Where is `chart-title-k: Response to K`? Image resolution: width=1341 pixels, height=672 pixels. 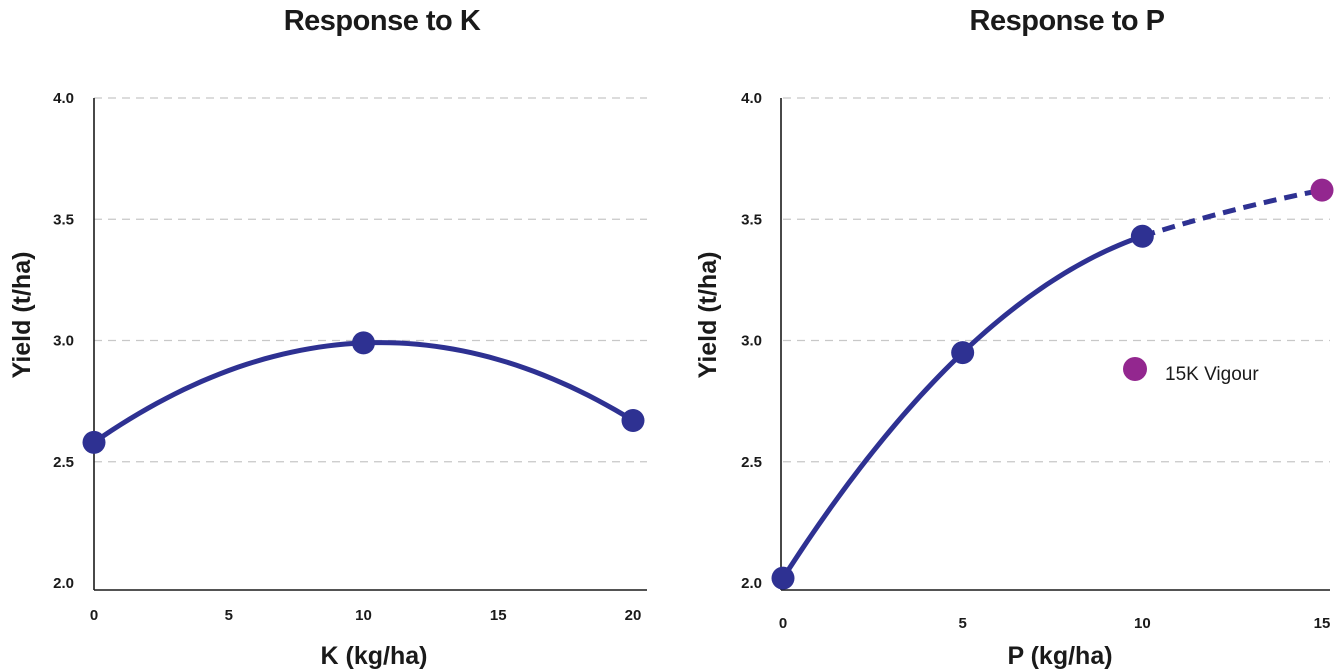 chart-title-k: Response to K is located at coordinates (382, 21).